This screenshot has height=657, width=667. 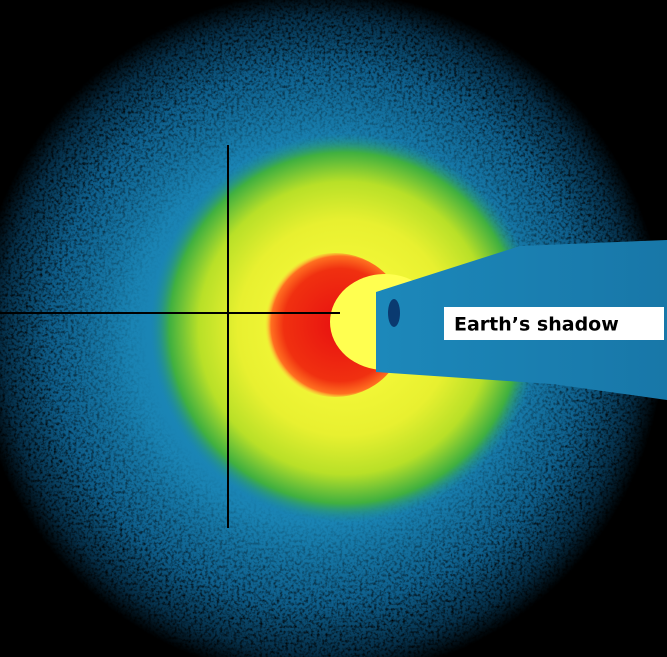 What do you see at coordinates (536, 325) in the screenshot?
I see `label: Earth’s shadow` at bounding box center [536, 325].